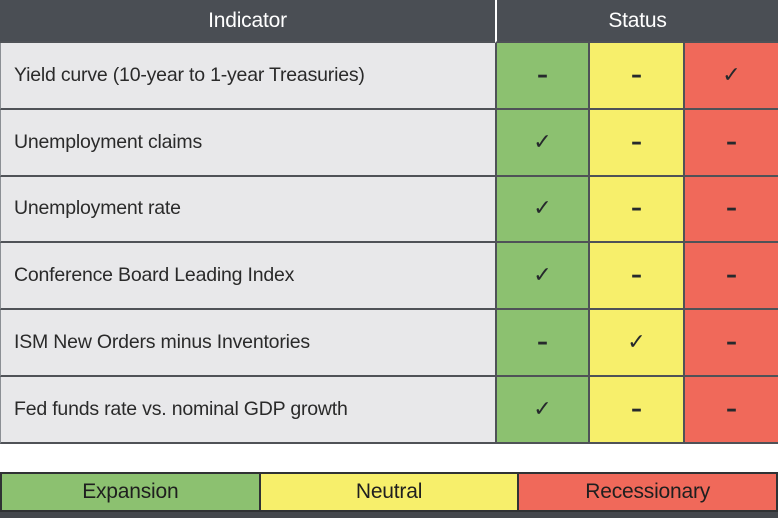 The width and height of the screenshot is (778, 518). Describe the element at coordinates (247, 143) in the screenshot. I see `indicator-cell-unemployment-claims: Unemployment claims` at that location.